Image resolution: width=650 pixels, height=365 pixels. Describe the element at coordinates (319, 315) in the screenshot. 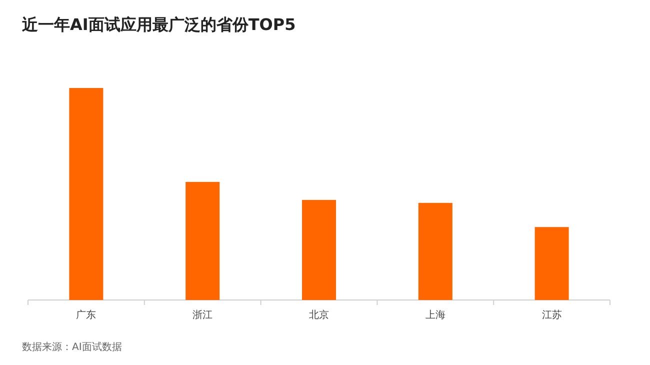

I see `x-tick-label: 北京` at that location.